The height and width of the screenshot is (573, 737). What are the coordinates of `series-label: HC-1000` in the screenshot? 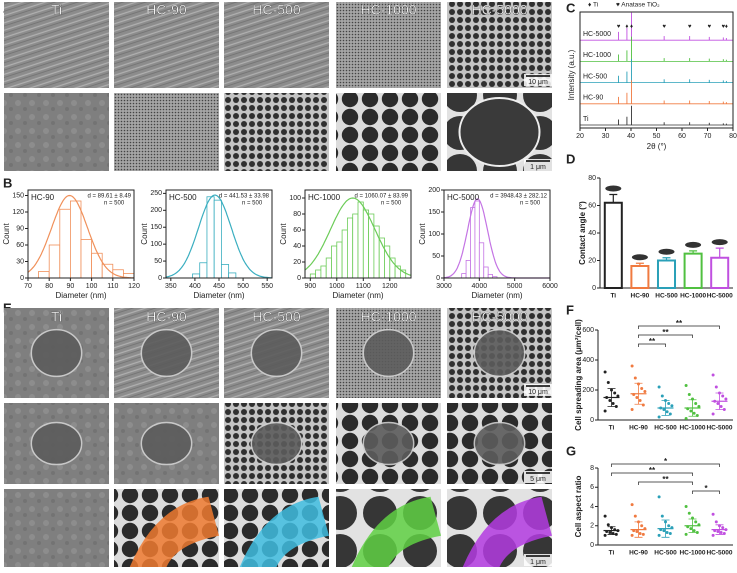 It's located at (597, 55).